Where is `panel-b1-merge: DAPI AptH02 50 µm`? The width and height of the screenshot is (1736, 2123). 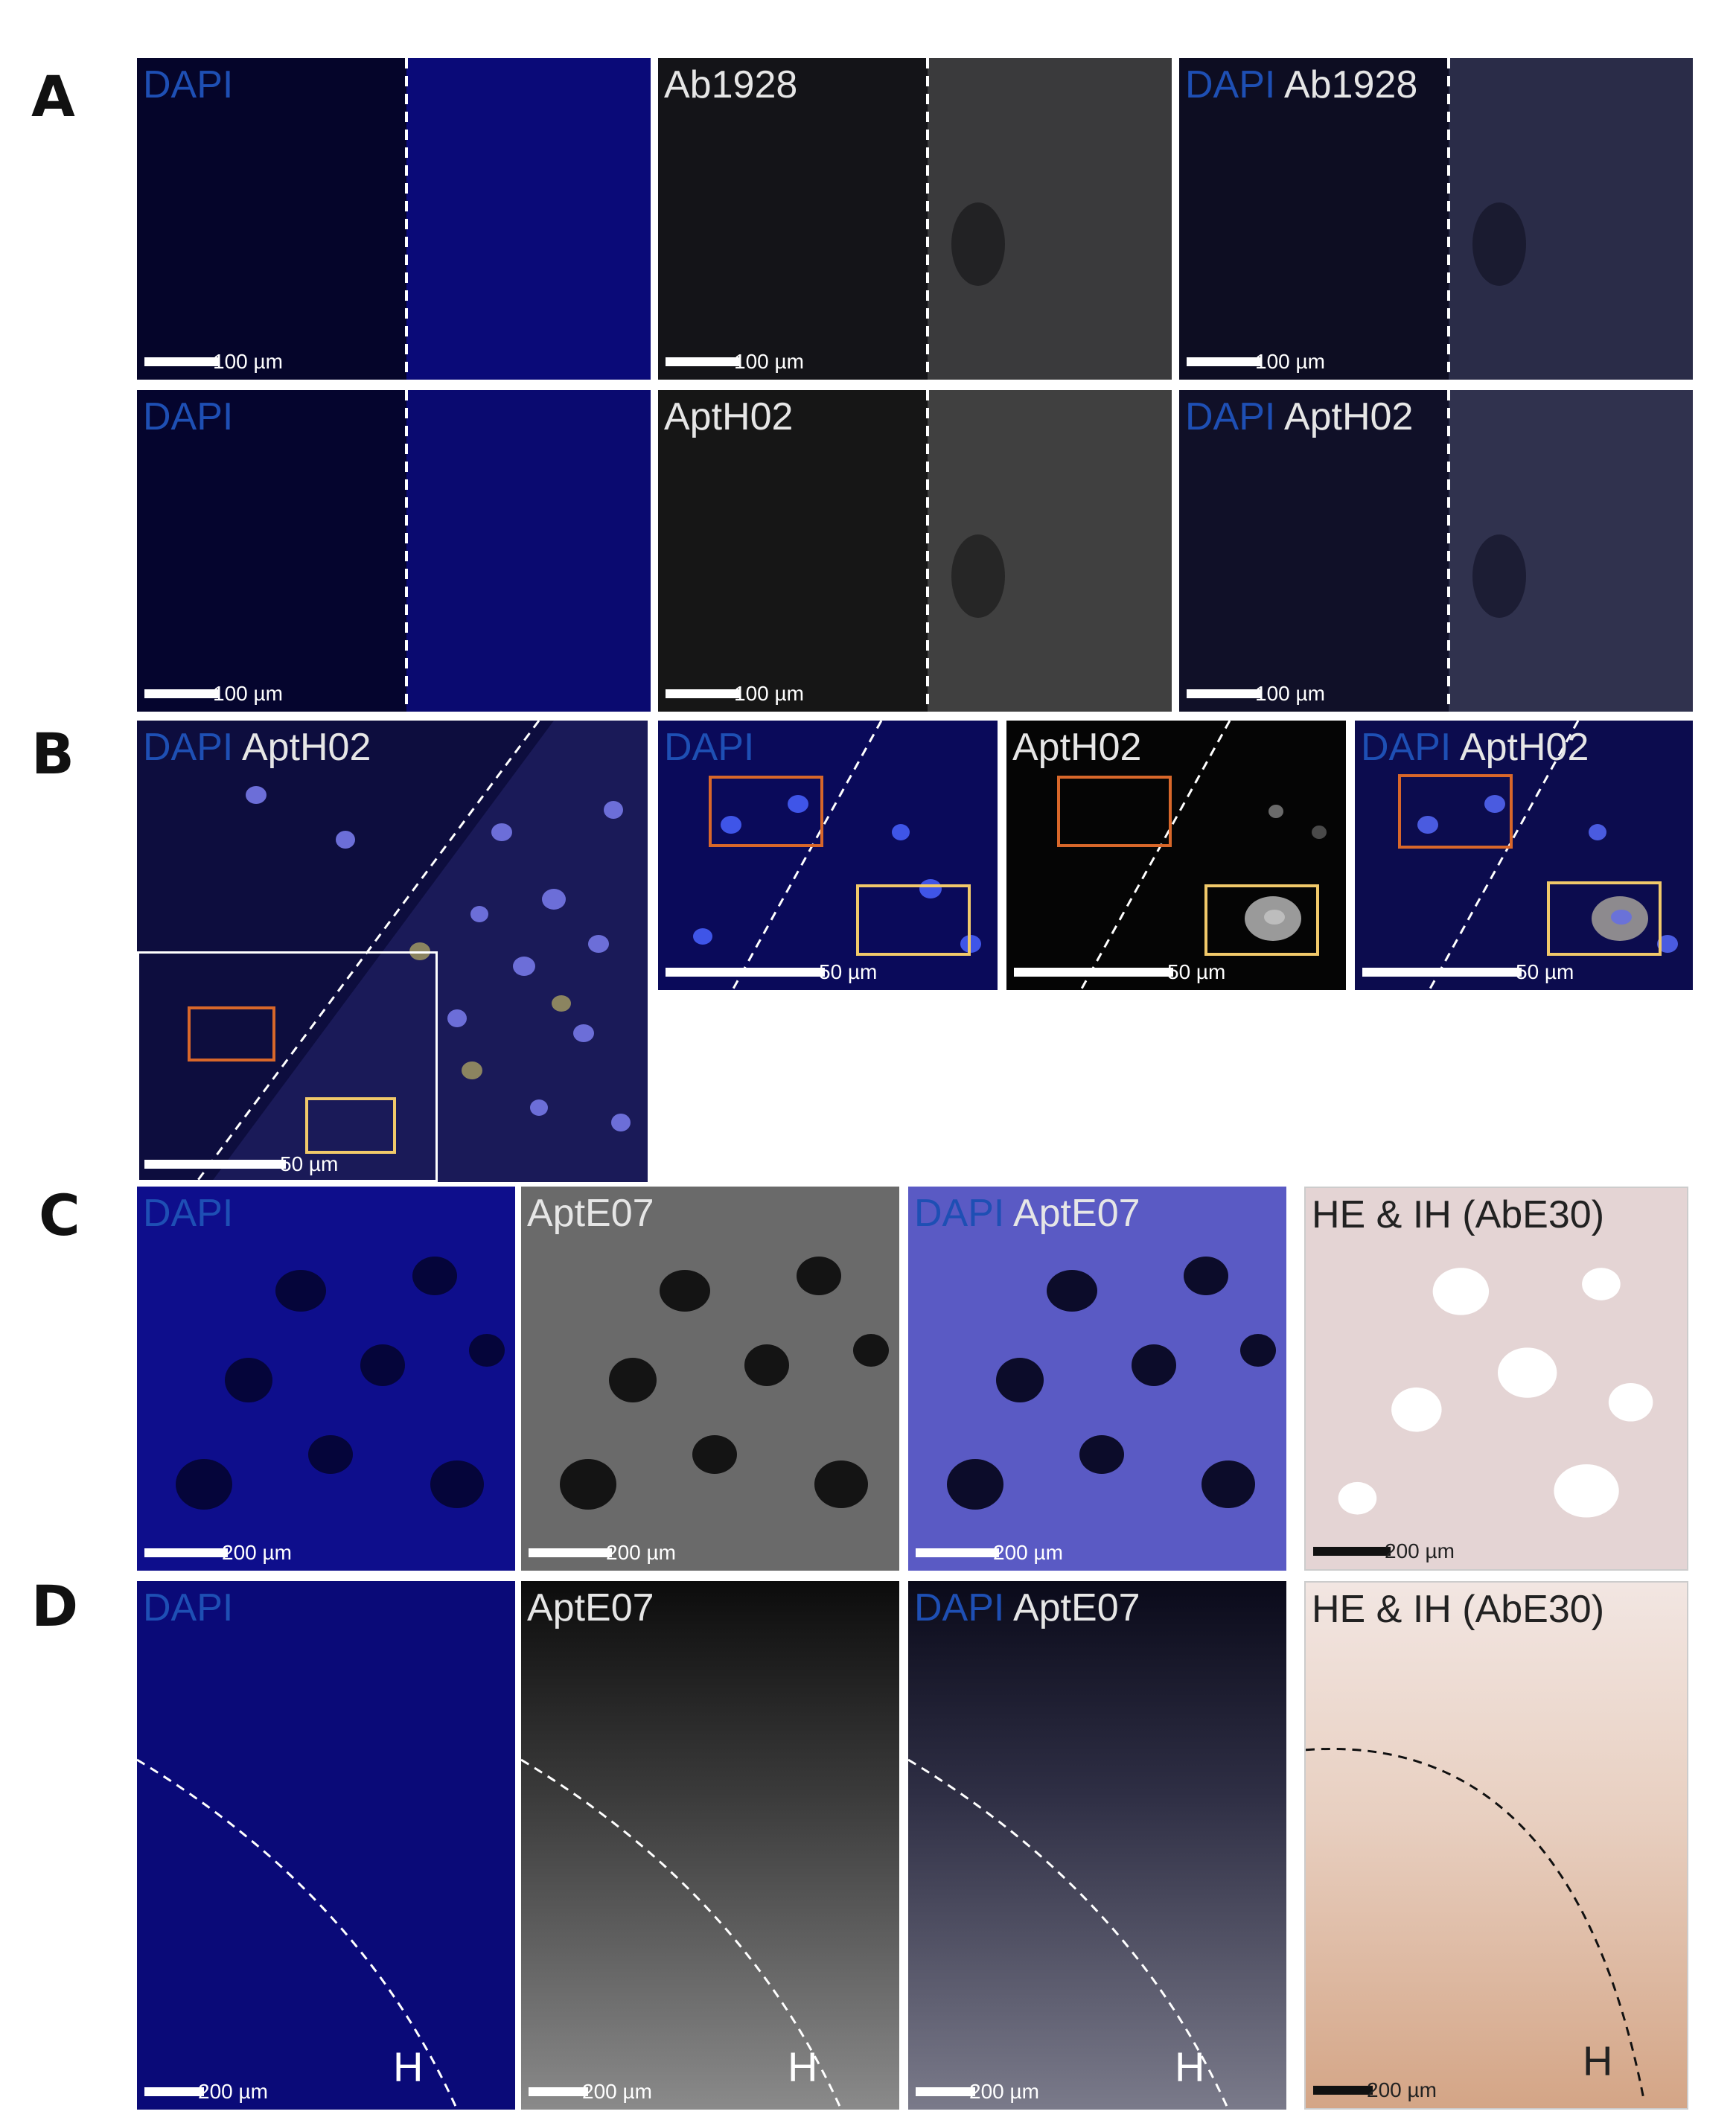 panel-b1-merge: DAPI AptH02 50 µm is located at coordinates (392, 951).